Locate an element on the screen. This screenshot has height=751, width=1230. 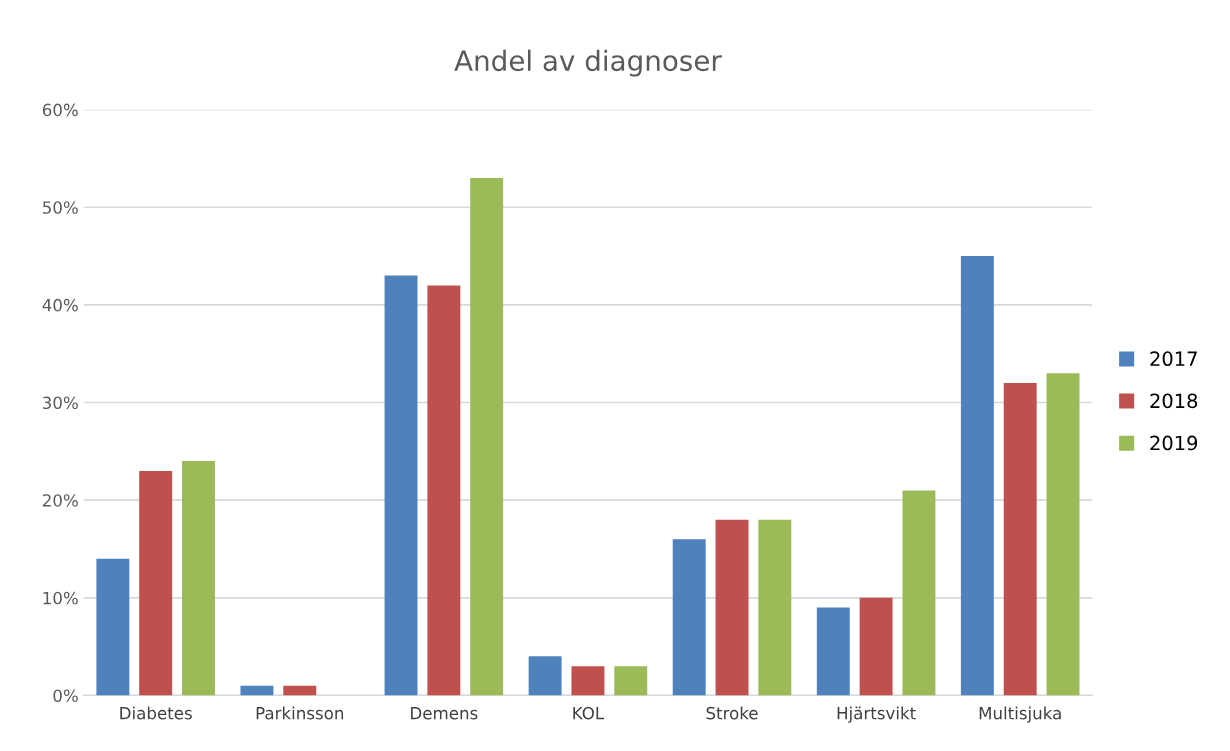
x-tick-label: Diabetes is located at coordinates (156, 713).